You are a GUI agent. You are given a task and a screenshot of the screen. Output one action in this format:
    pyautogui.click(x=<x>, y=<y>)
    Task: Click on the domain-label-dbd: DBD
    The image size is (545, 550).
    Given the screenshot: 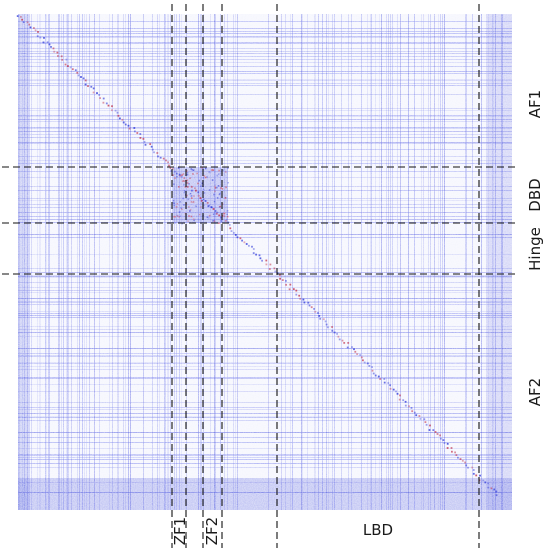 What is the action you would take?
    pyautogui.click(x=535, y=194)
    